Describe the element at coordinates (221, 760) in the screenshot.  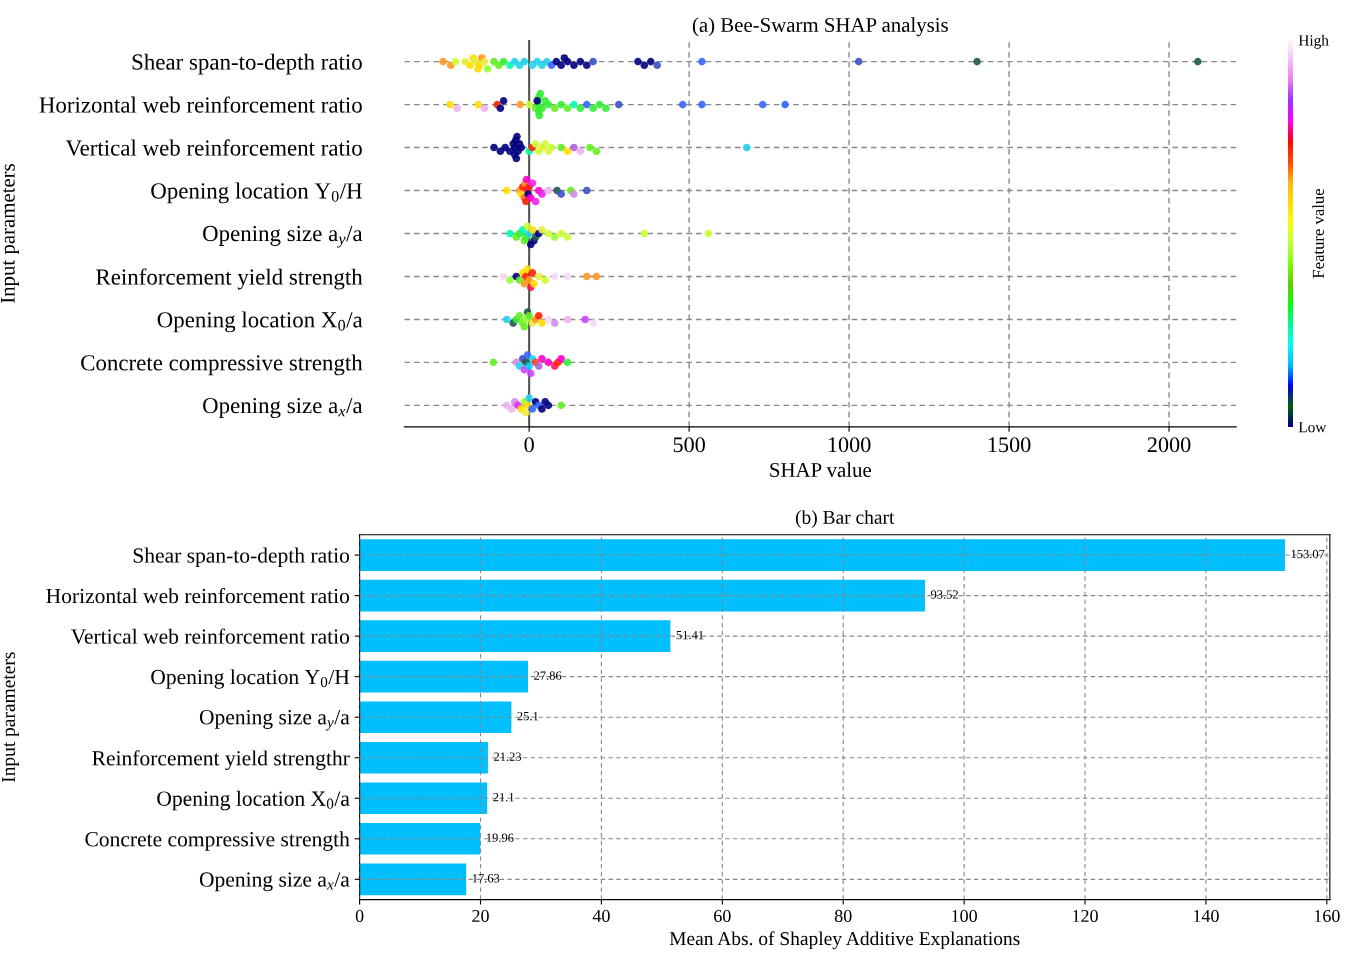
I see `y-tick-label: Reinforcement yield strengthr` at that location.